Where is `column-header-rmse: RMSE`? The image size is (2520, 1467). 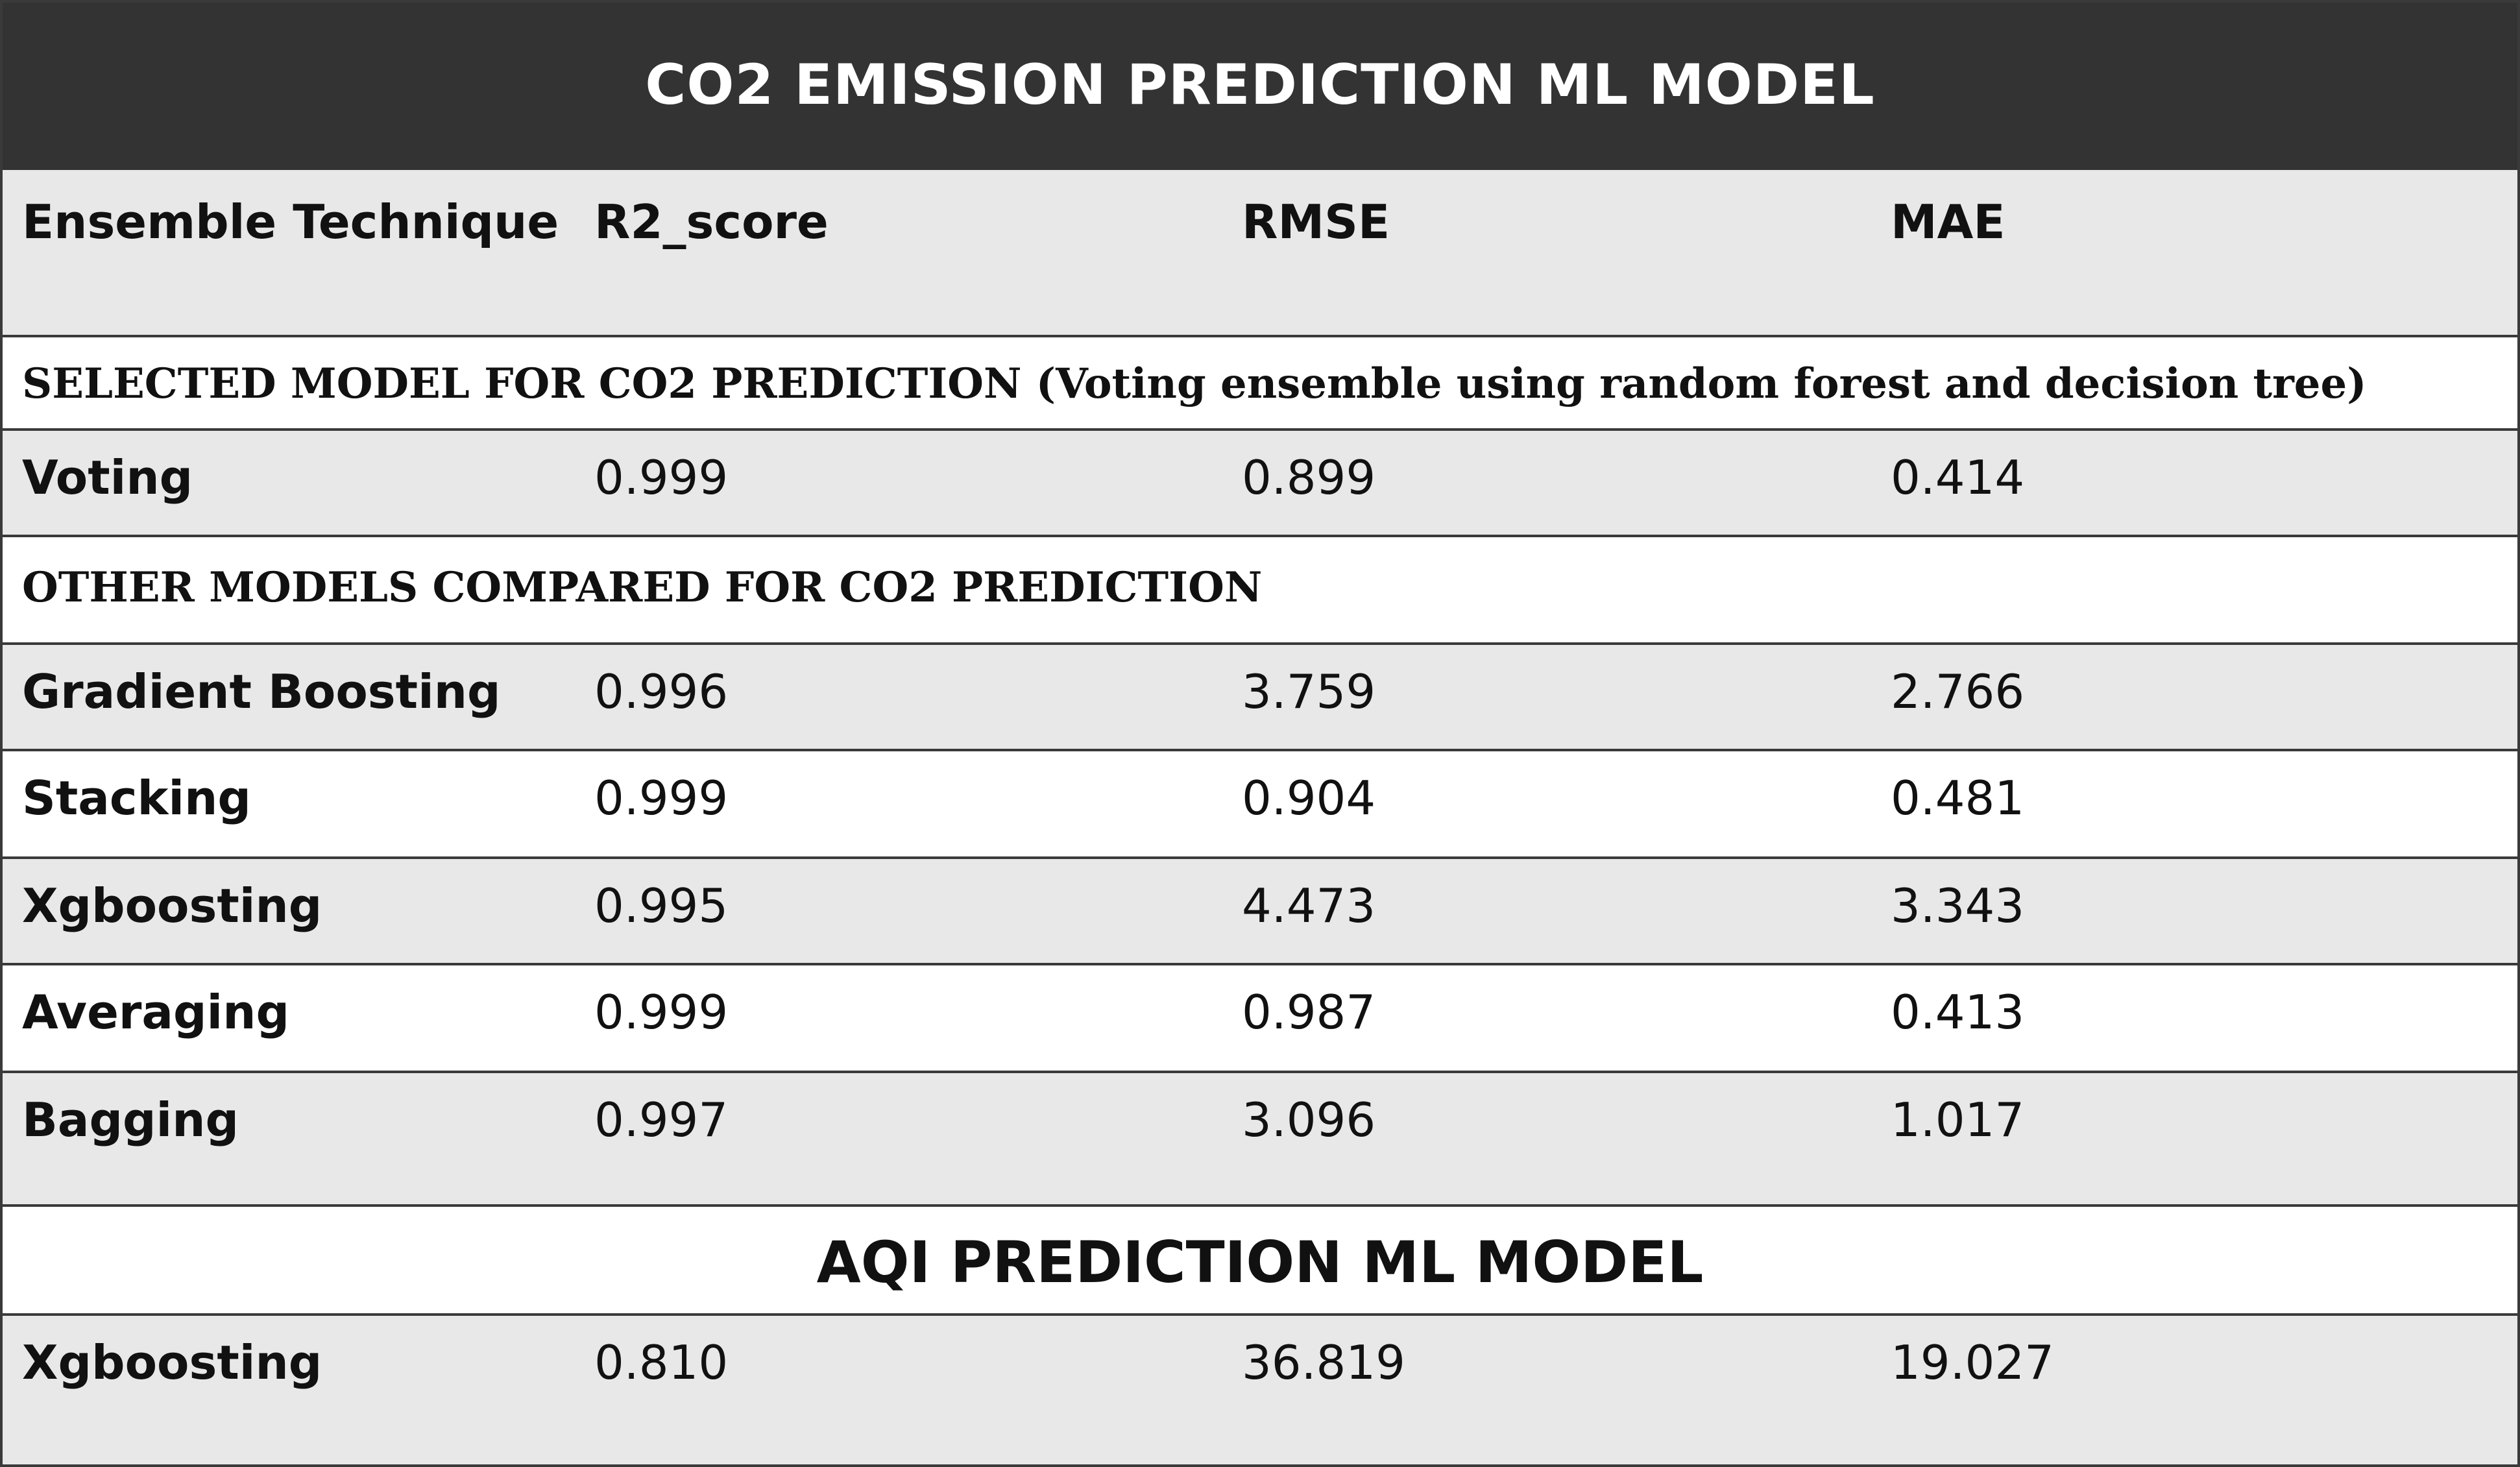
column-header-rmse: RMSE is located at coordinates (1316, 222).